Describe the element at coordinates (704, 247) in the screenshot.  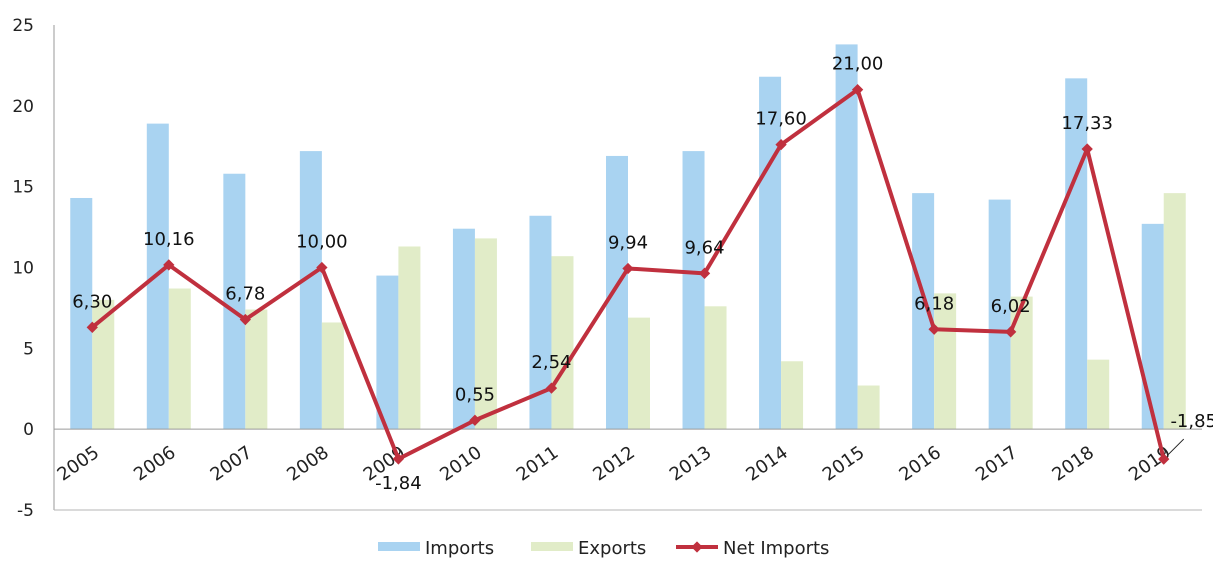
I see `net-imports-data-label: 9,64` at that location.